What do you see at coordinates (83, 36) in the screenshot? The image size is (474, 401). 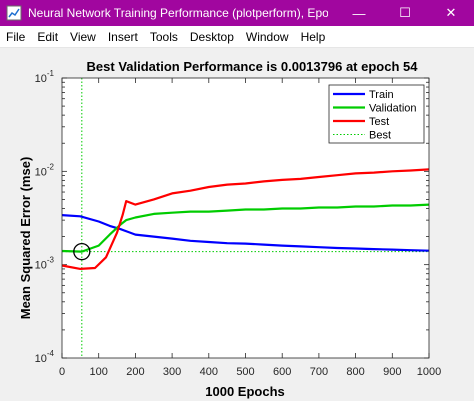 I see `menu-view: View` at bounding box center [83, 36].